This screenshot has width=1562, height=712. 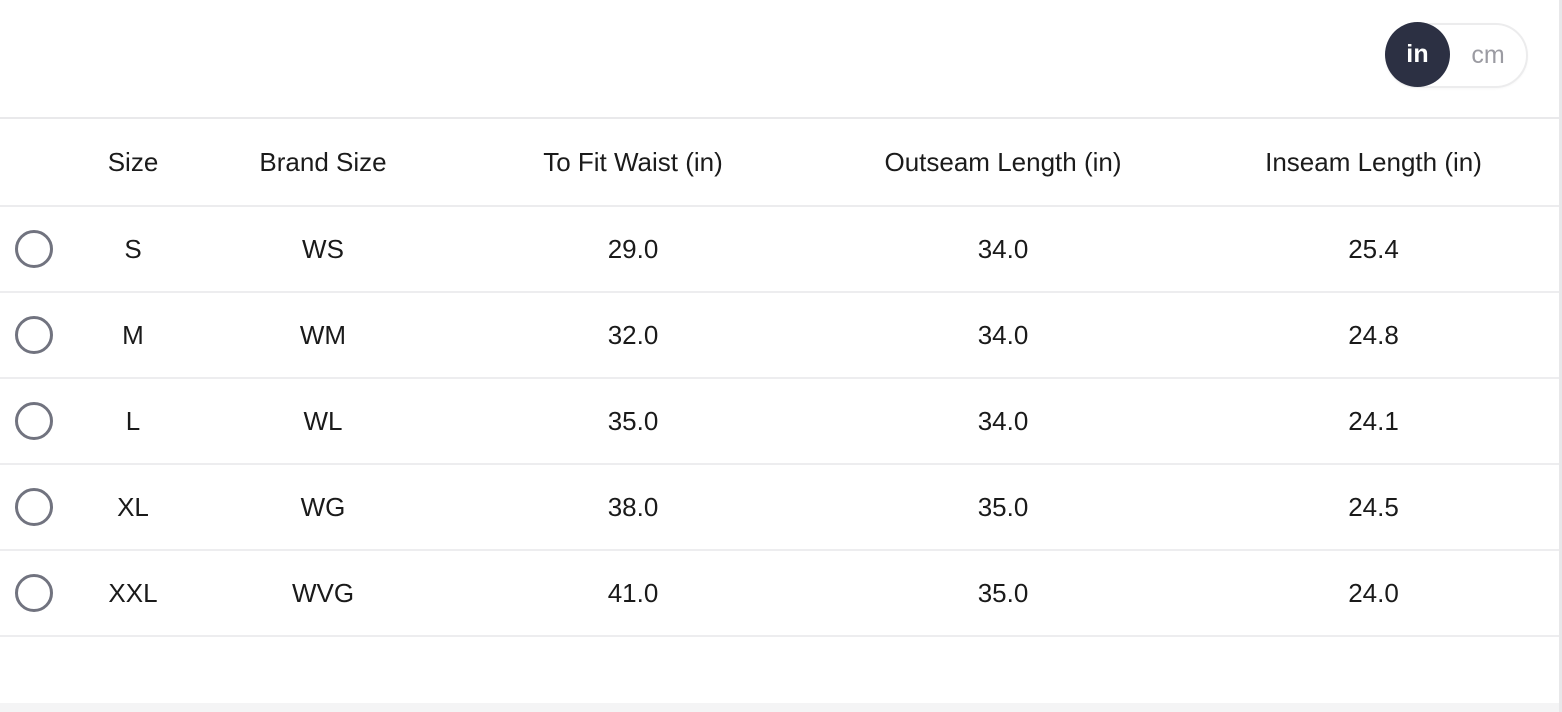 What do you see at coordinates (1373, 249) in the screenshot?
I see `cell-inseam-length: 25.4` at bounding box center [1373, 249].